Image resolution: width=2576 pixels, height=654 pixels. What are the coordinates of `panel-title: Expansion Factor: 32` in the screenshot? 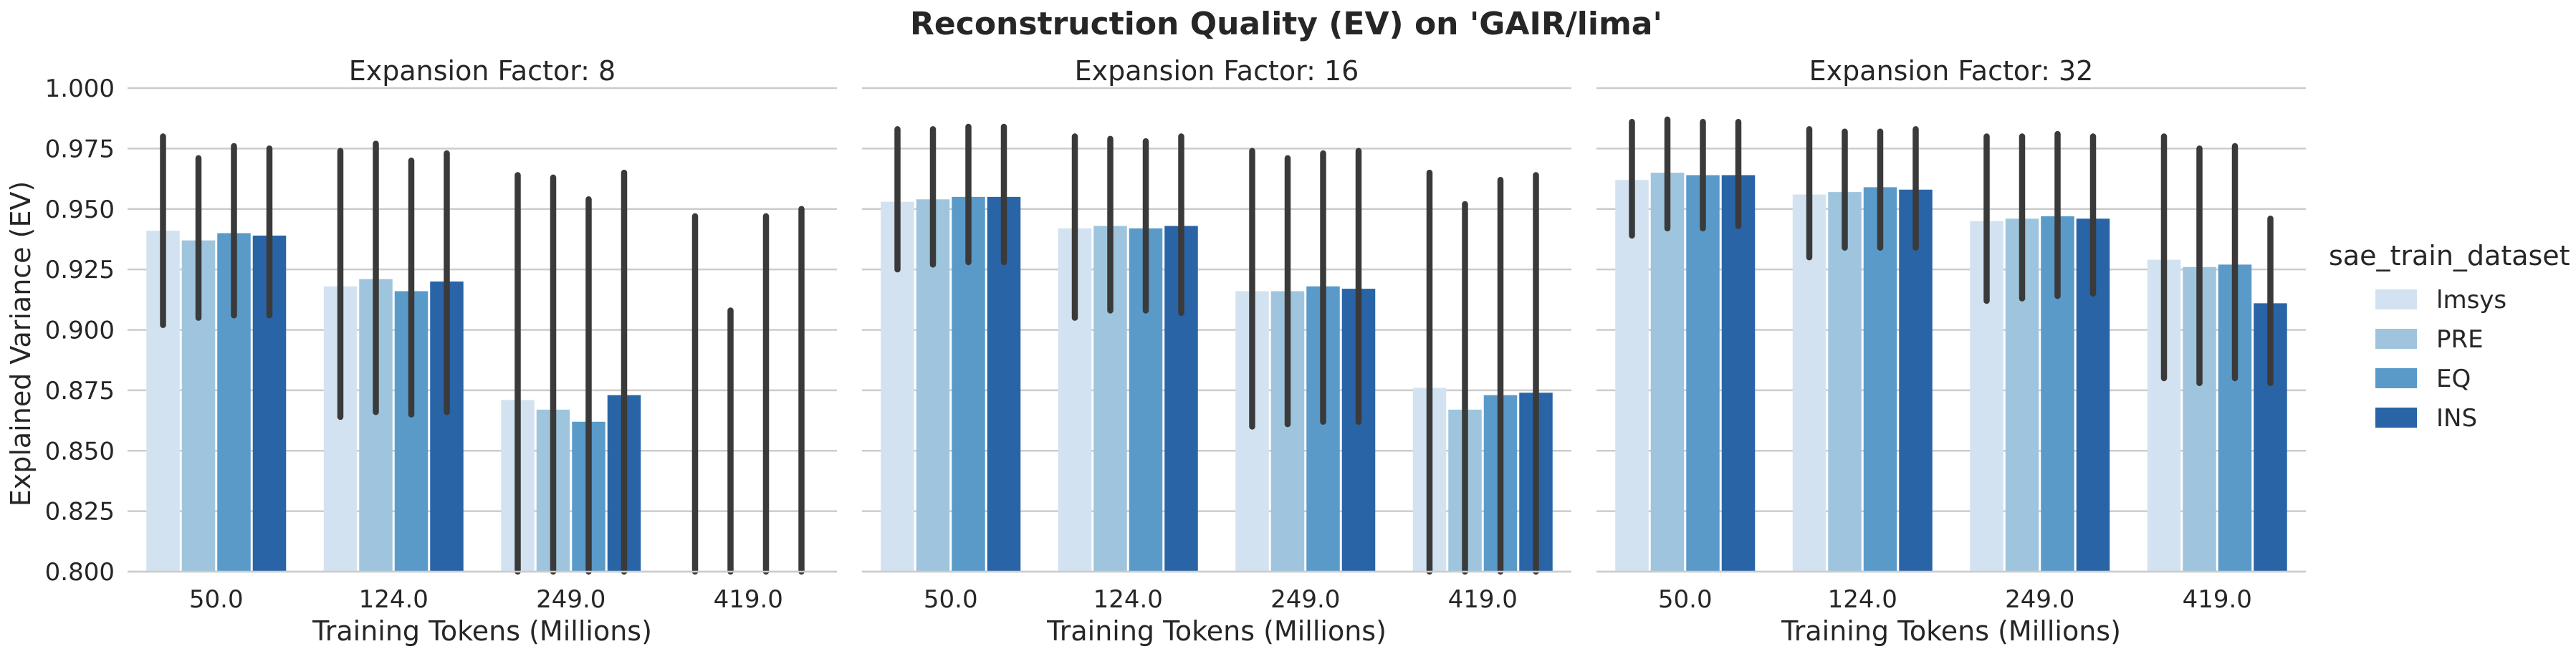 It's located at (1952, 71).